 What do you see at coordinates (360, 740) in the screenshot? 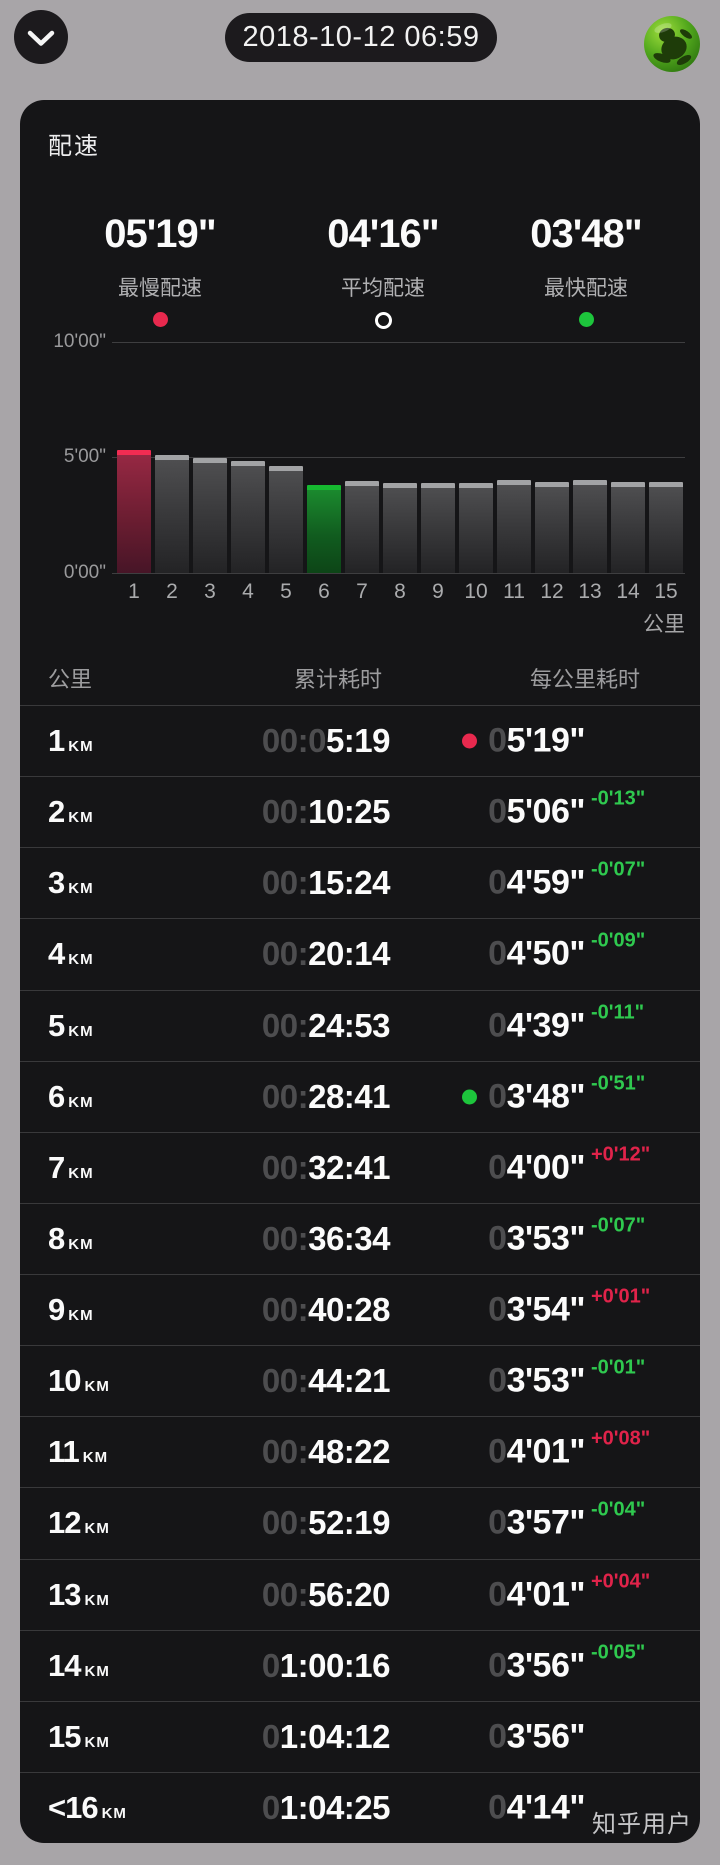
I see `split-row-1km: 1 KM 00:05:19 0 5'19"` at bounding box center [360, 740].